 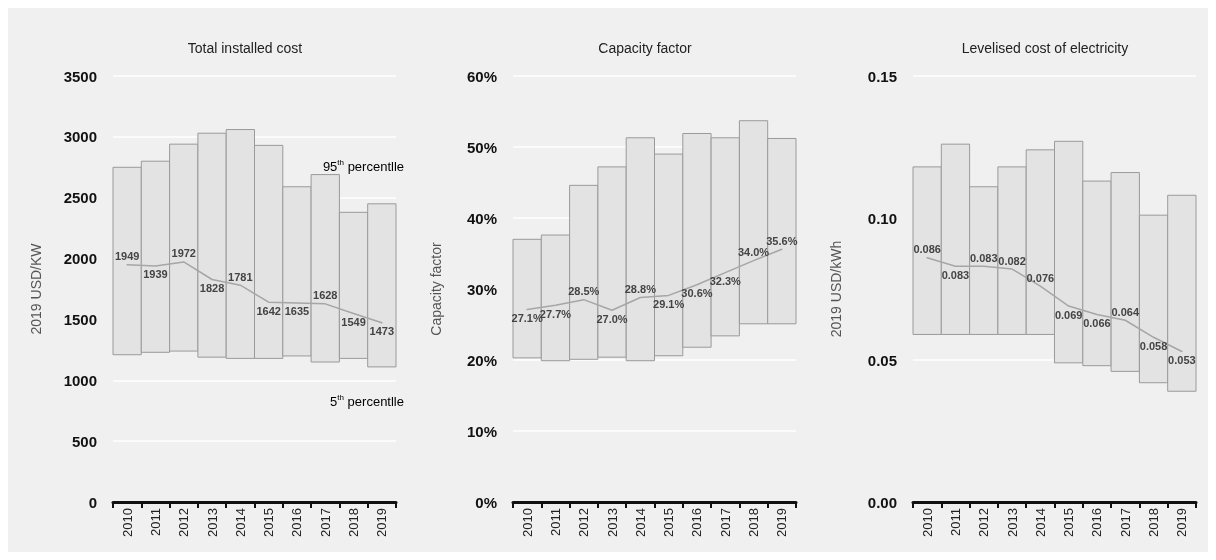 I want to click on data-label: 32.3%, so click(x=725, y=281).